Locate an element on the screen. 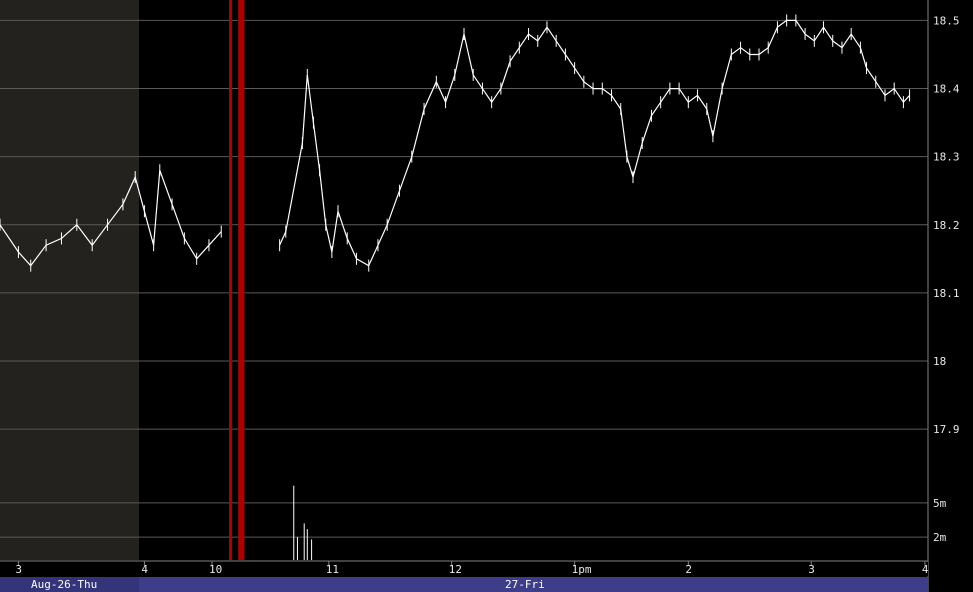 The image size is (973, 592). y-tick-label-2: 18.3 is located at coordinates (946, 157).